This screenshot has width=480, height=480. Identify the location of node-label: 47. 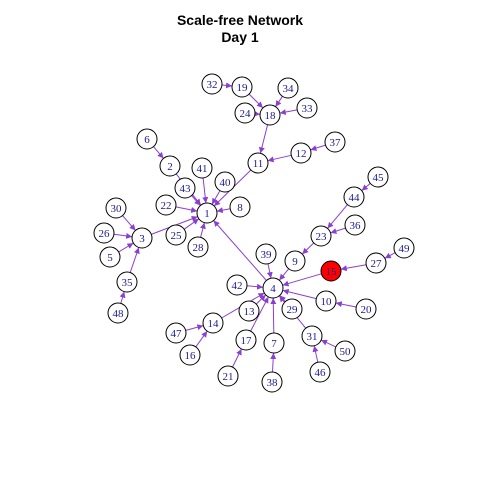
(177, 334).